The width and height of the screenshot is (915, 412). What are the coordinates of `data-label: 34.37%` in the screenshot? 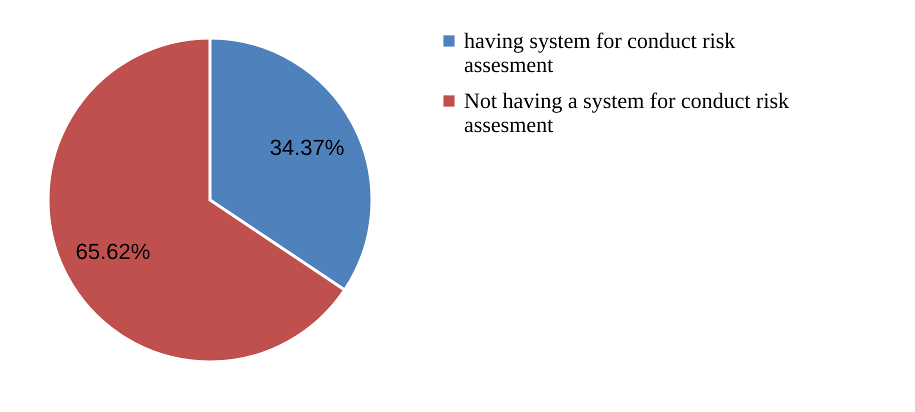 It's located at (307, 147).